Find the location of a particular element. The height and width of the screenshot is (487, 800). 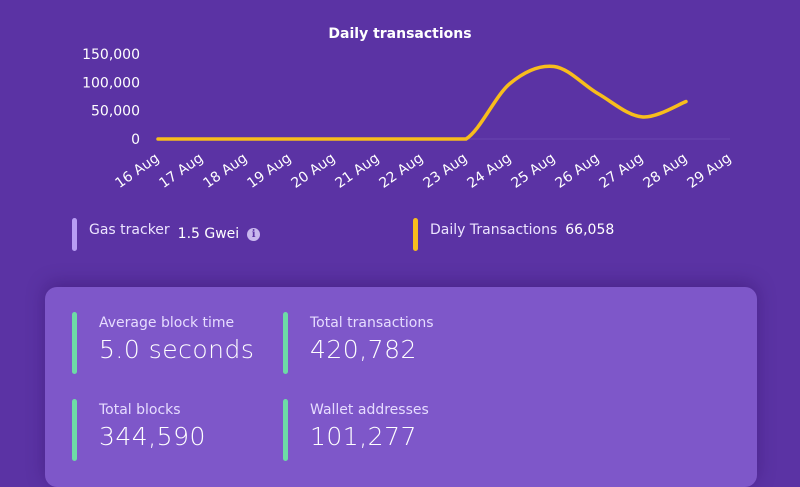

gas-tracker-value: 1.5 Gwei is located at coordinates (208, 234).